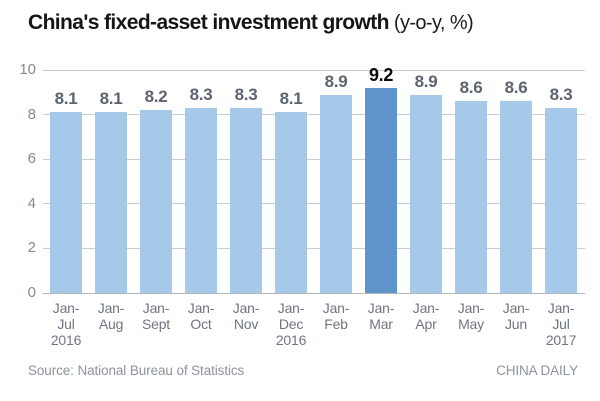 The height and width of the screenshot is (401, 600). Describe the element at coordinates (31, 203) in the screenshot. I see `y-axis-tick-label: 4` at that location.